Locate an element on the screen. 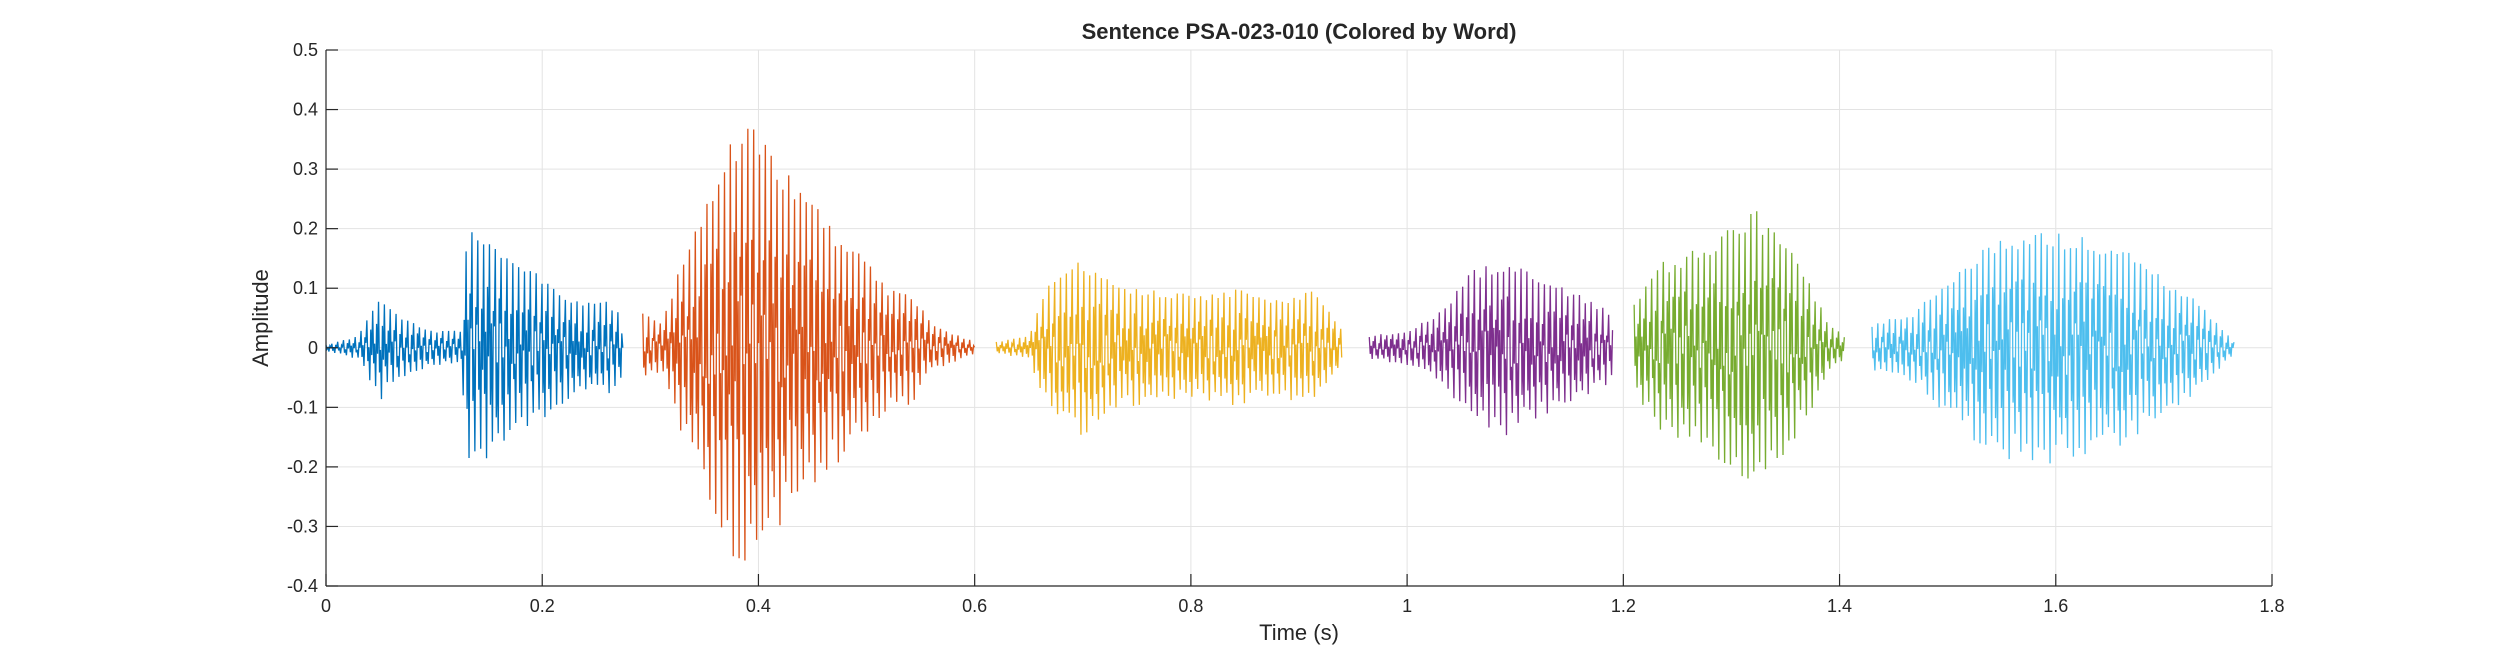  y-tick-label: -0.4 is located at coordinates (302, 586).